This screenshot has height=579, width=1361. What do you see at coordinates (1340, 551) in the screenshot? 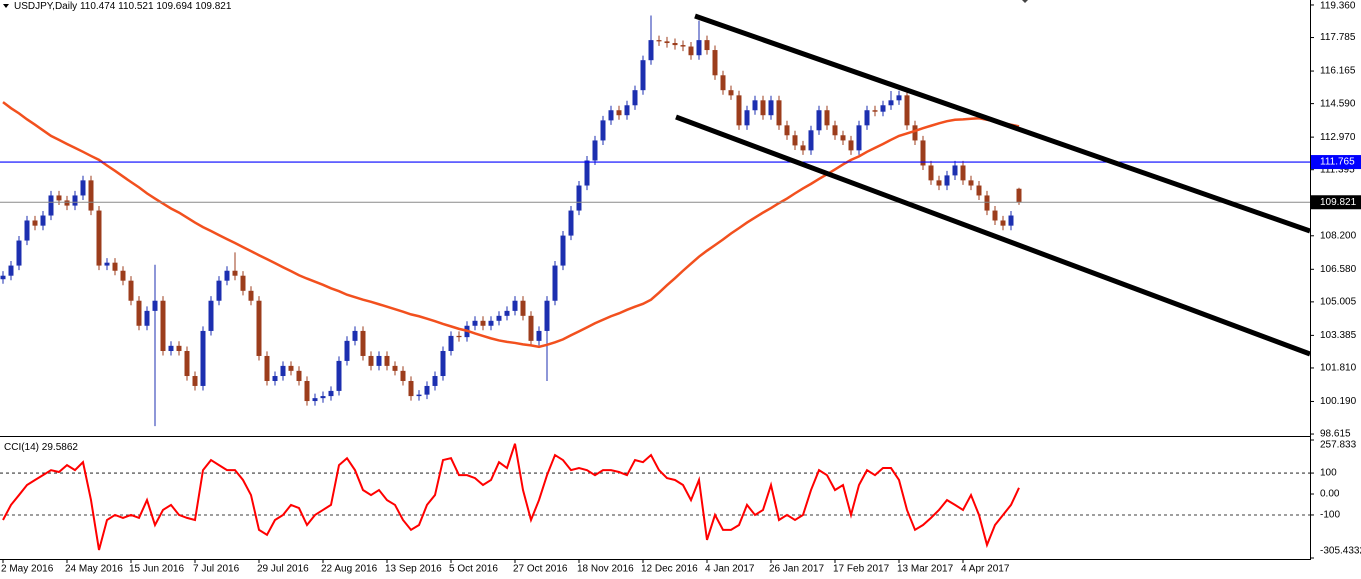
I see `indicator-tick-label: -305.4332` at bounding box center [1340, 551].